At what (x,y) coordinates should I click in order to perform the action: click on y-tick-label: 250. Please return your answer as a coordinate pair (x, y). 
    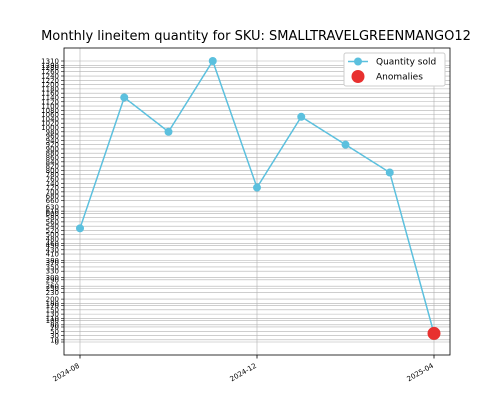
    Looking at the image, I should click on (52, 289).